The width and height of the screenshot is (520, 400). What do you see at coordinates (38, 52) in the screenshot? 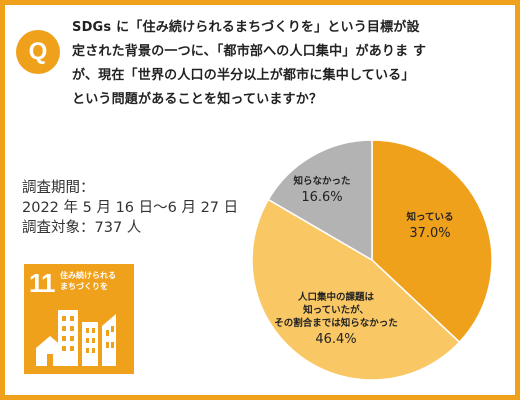
I see `question-badge: Q` at bounding box center [38, 52].